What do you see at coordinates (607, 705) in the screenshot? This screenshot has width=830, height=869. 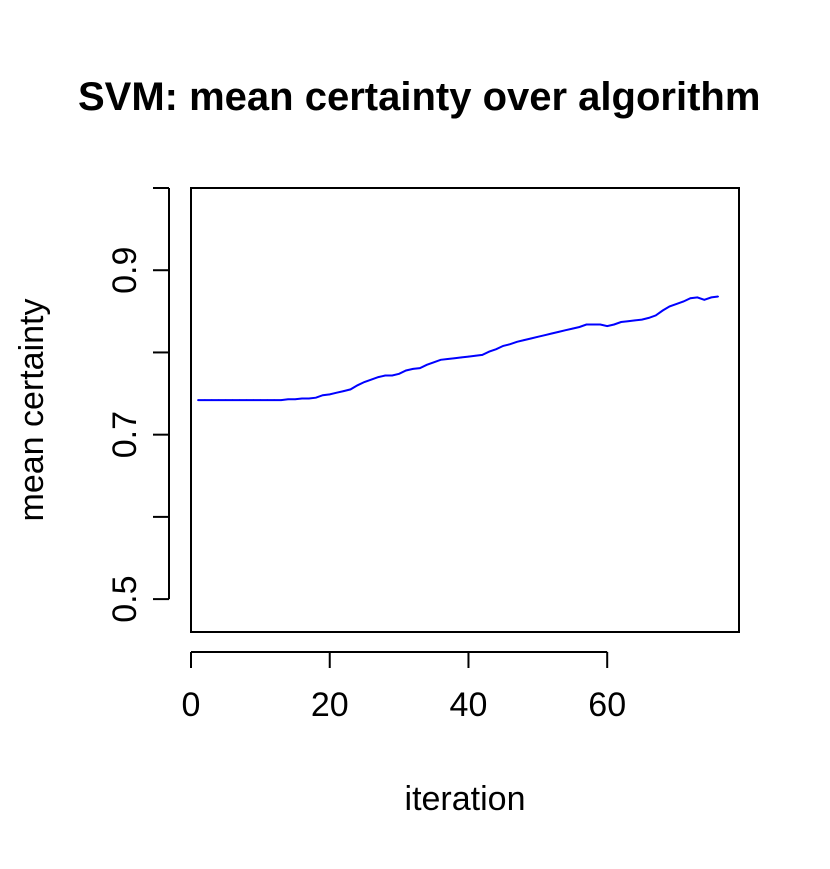 I see `x-tick-label: 60` at bounding box center [607, 705].